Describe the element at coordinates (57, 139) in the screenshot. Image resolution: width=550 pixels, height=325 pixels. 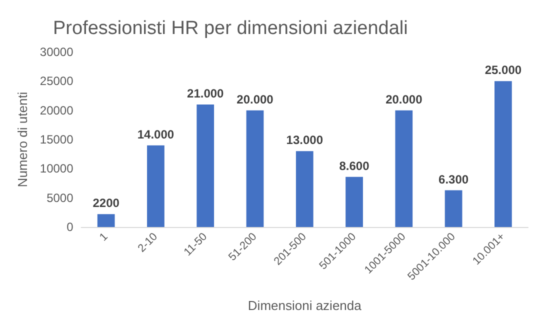
I see `y-tick-label: 15000` at that location.